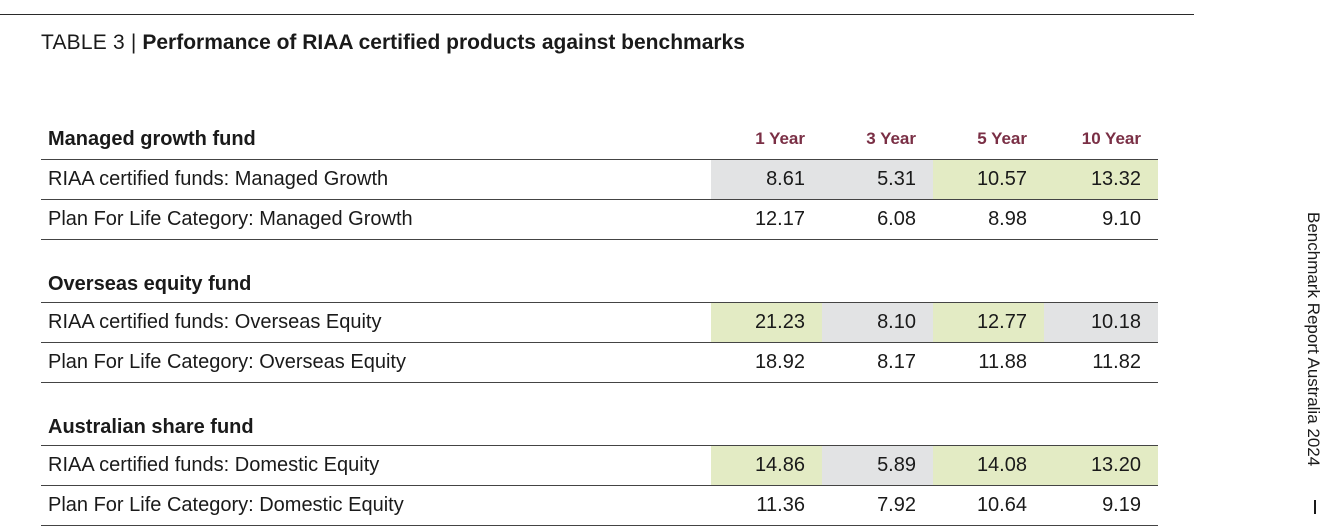 The height and width of the screenshot is (526, 1339). I want to click on column-header-5-year: 5 Year, so click(988, 139).